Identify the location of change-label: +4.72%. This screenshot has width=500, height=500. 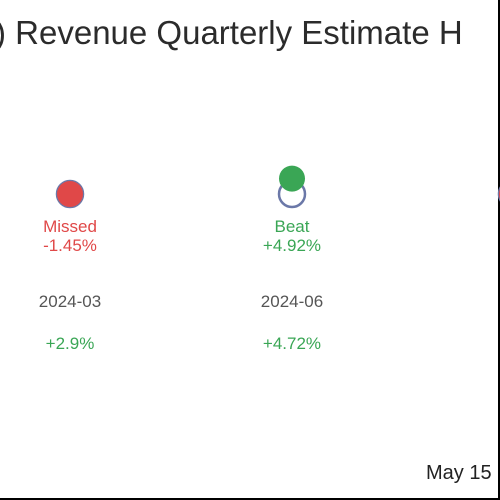
(292, 343).